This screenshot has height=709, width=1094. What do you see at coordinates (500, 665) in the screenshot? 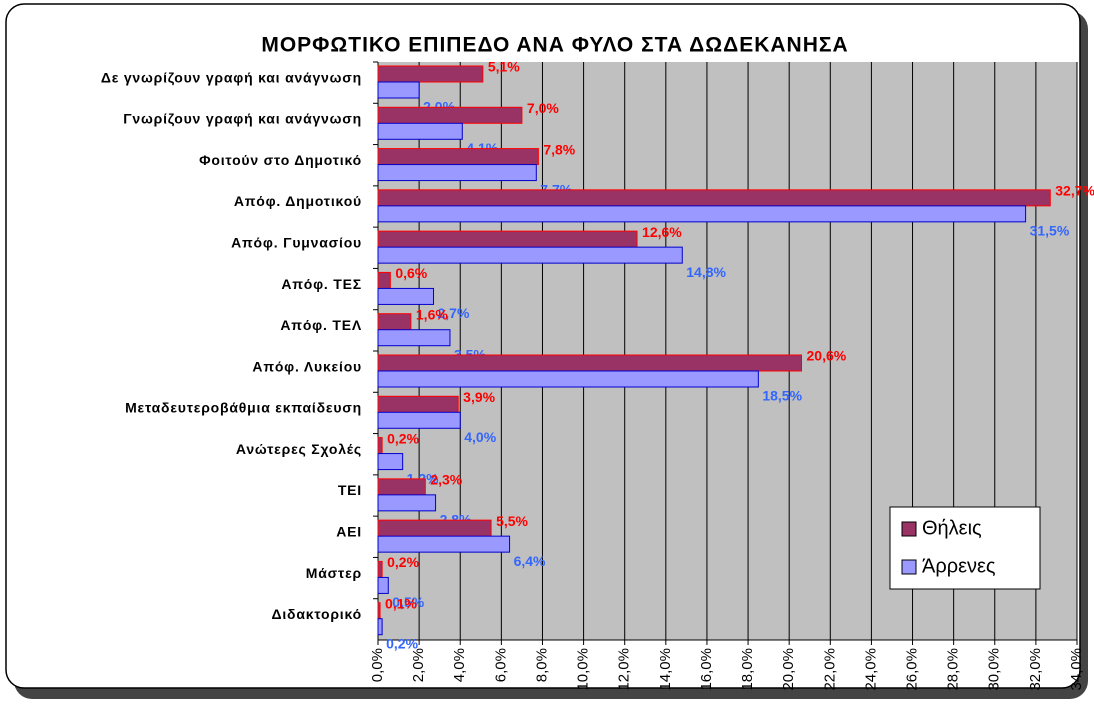
I see `x-tick-label: 6,0%` at bounding box center [500, 665].